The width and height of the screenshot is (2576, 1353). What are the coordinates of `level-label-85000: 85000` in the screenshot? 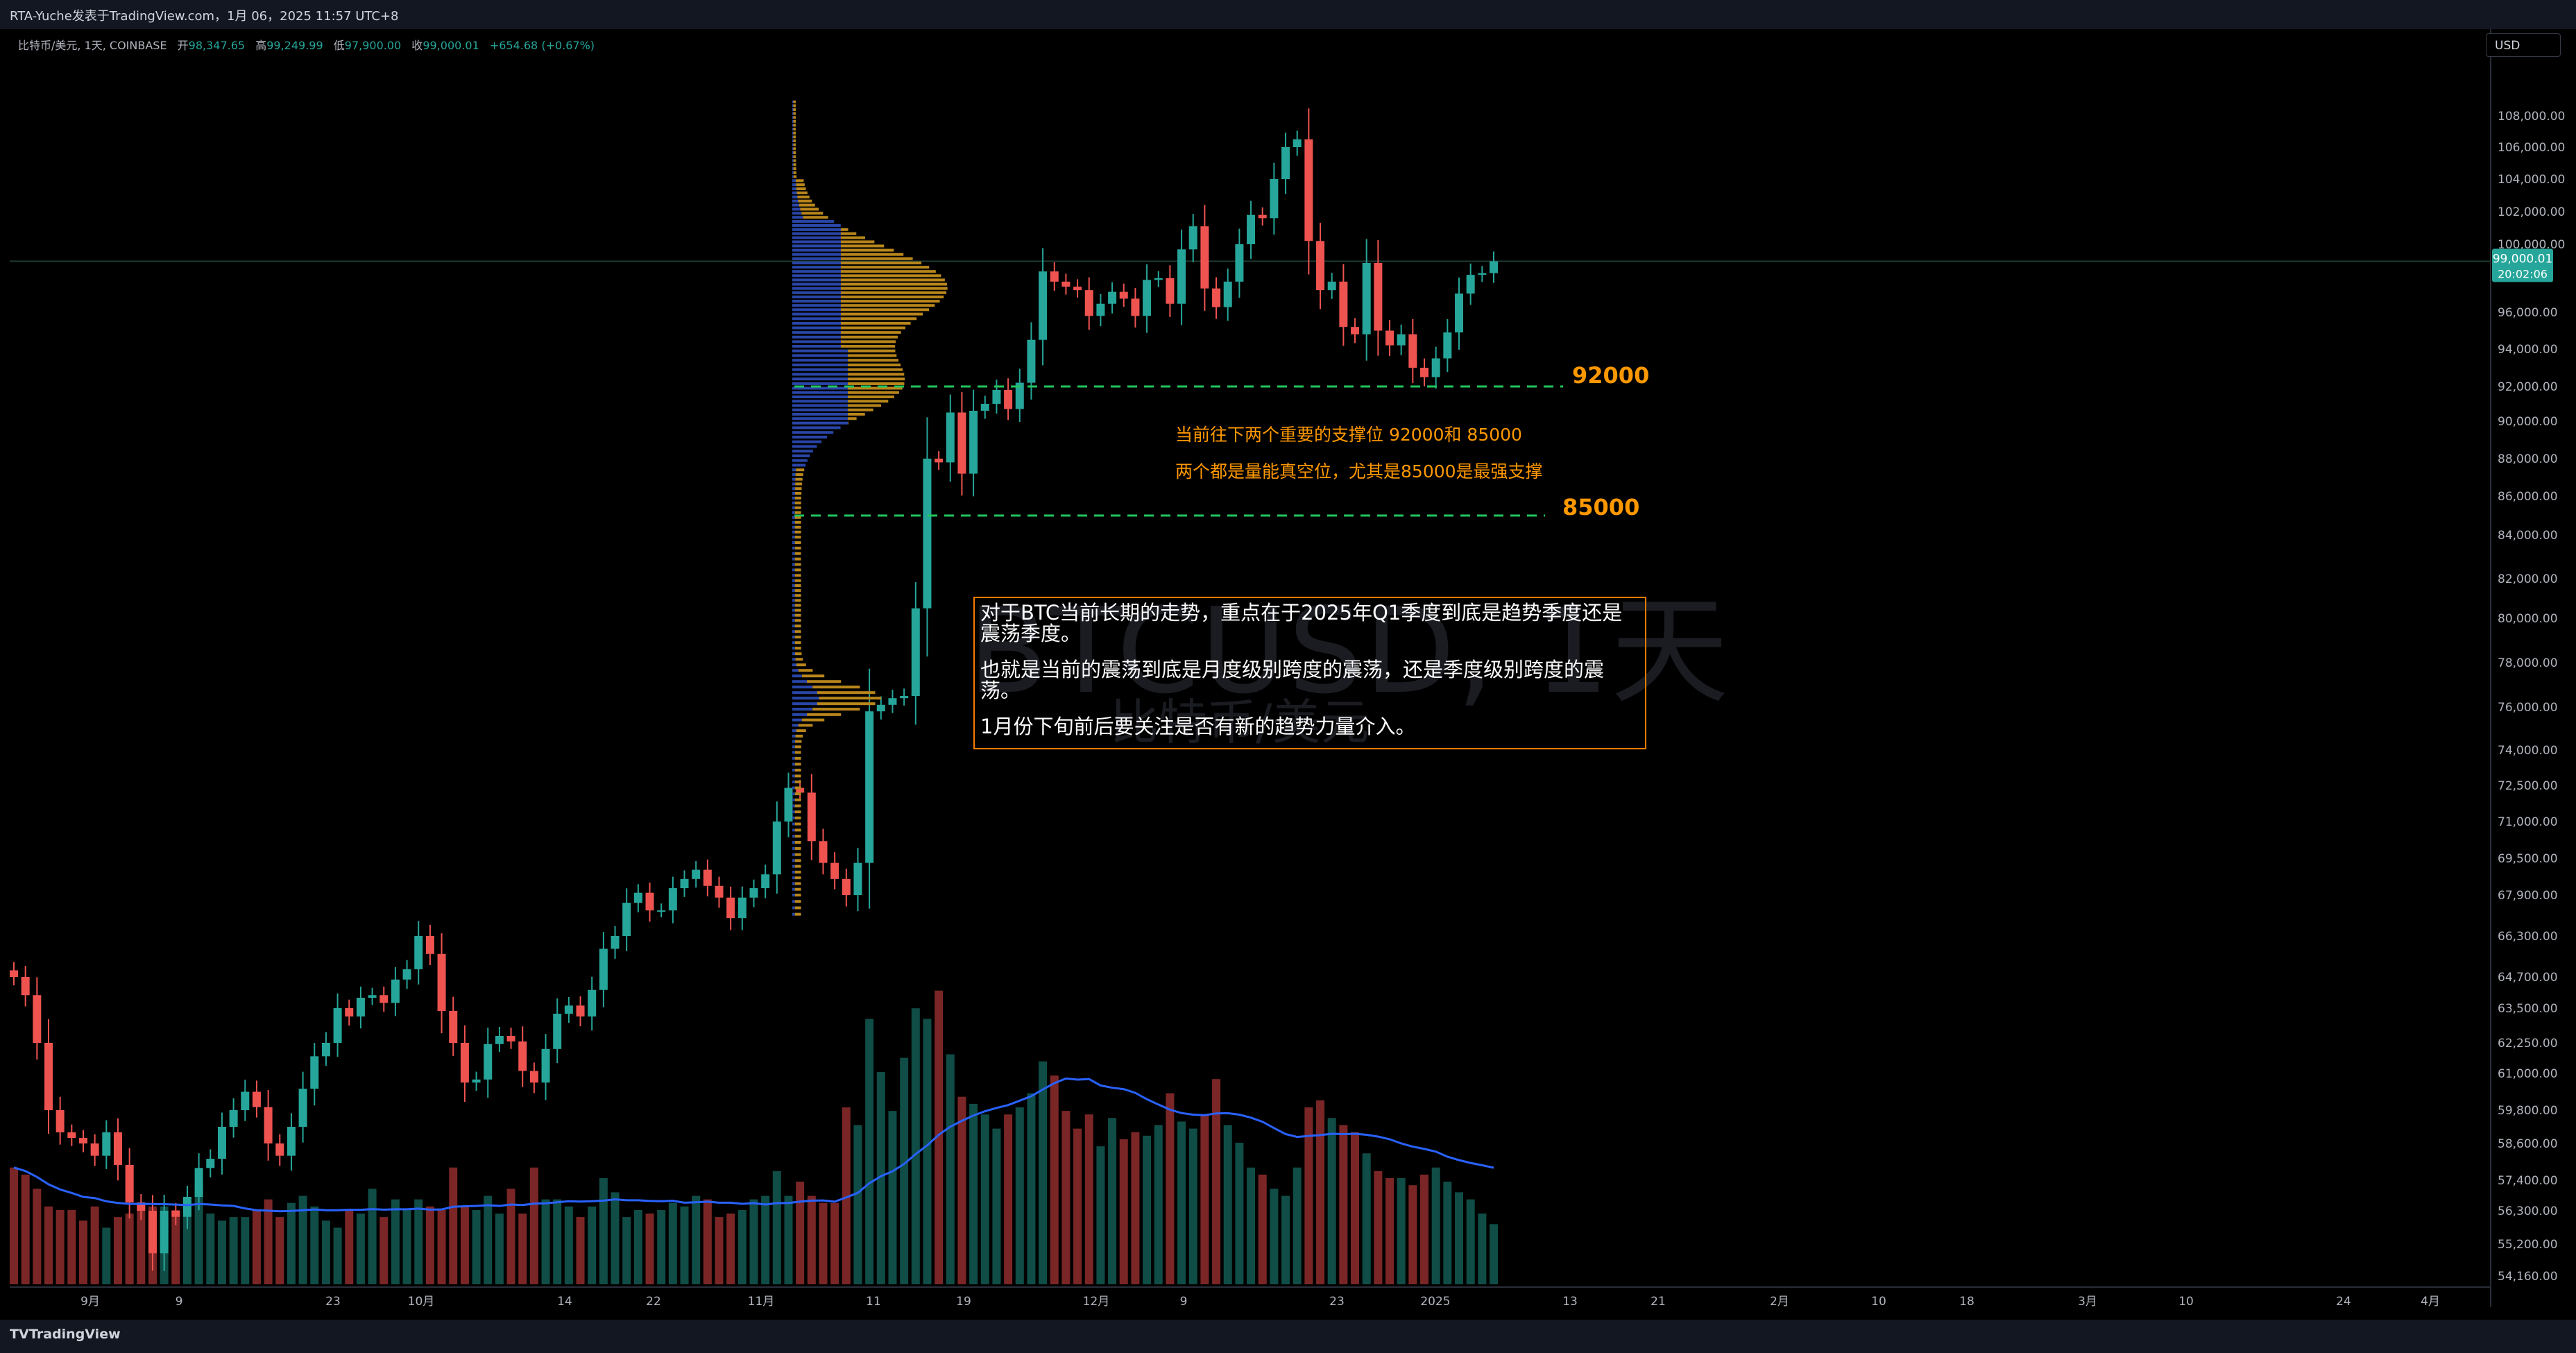 It's located at (1601, 507).